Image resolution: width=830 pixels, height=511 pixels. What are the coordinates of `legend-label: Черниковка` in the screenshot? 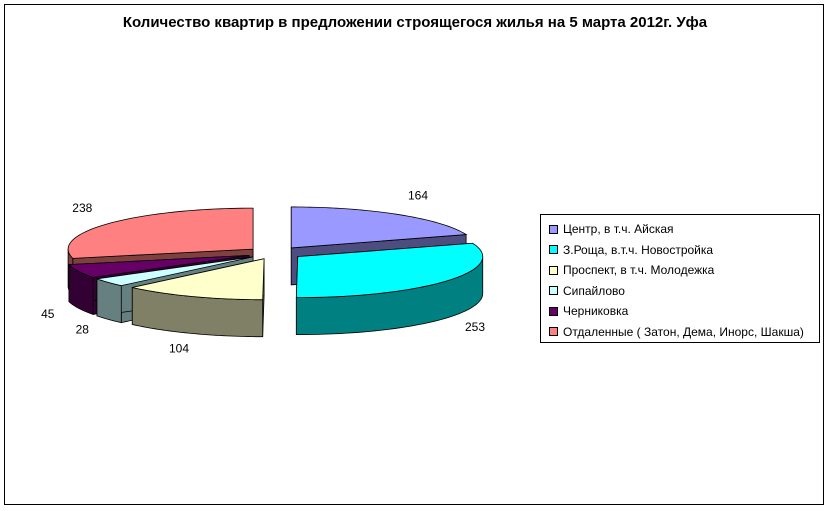 It's located at (596, 311).